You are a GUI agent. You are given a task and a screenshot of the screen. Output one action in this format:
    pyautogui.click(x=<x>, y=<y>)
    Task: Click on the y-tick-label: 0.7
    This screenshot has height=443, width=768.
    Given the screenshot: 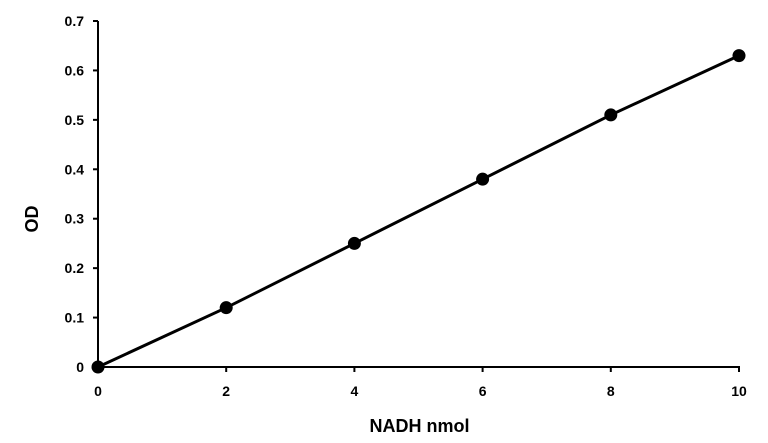 What is the action you would take?
    pyautogui.click(x=75, y=21)
    